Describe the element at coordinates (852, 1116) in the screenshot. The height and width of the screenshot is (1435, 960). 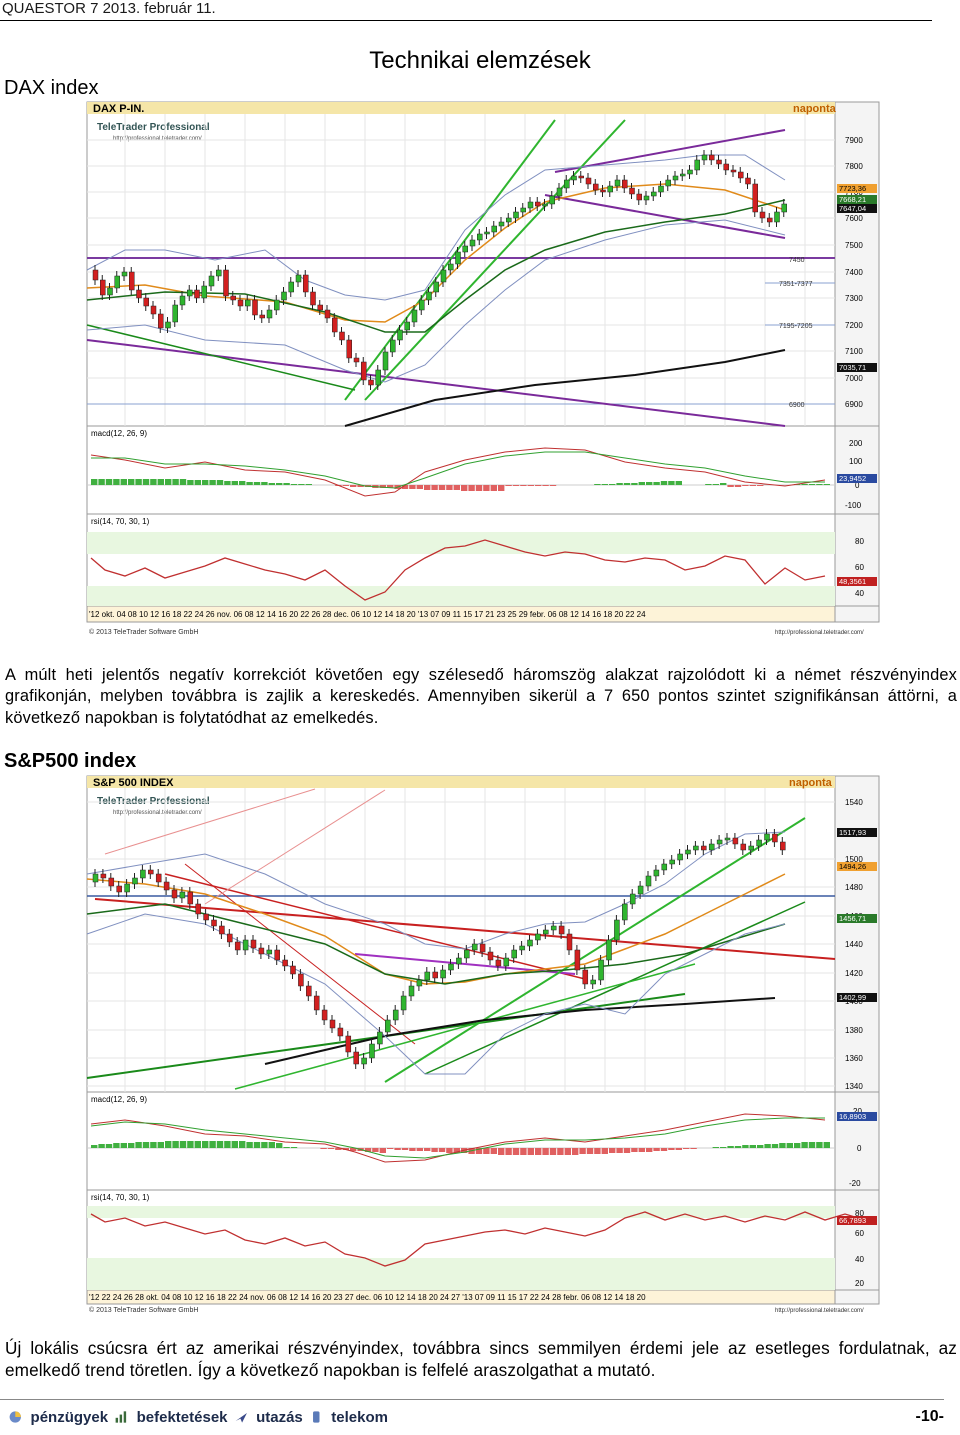
I see `macd-tag: 16,8903` at that location.